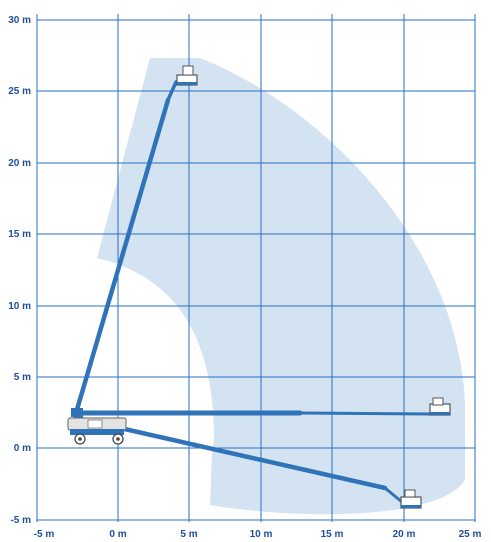 This screenshot has width=491, height=542. I want to click on y-axis-labels: 30 m 25 m 20 m 15 m 10 m 5 m 0 m -5 m, so click(19, 270).